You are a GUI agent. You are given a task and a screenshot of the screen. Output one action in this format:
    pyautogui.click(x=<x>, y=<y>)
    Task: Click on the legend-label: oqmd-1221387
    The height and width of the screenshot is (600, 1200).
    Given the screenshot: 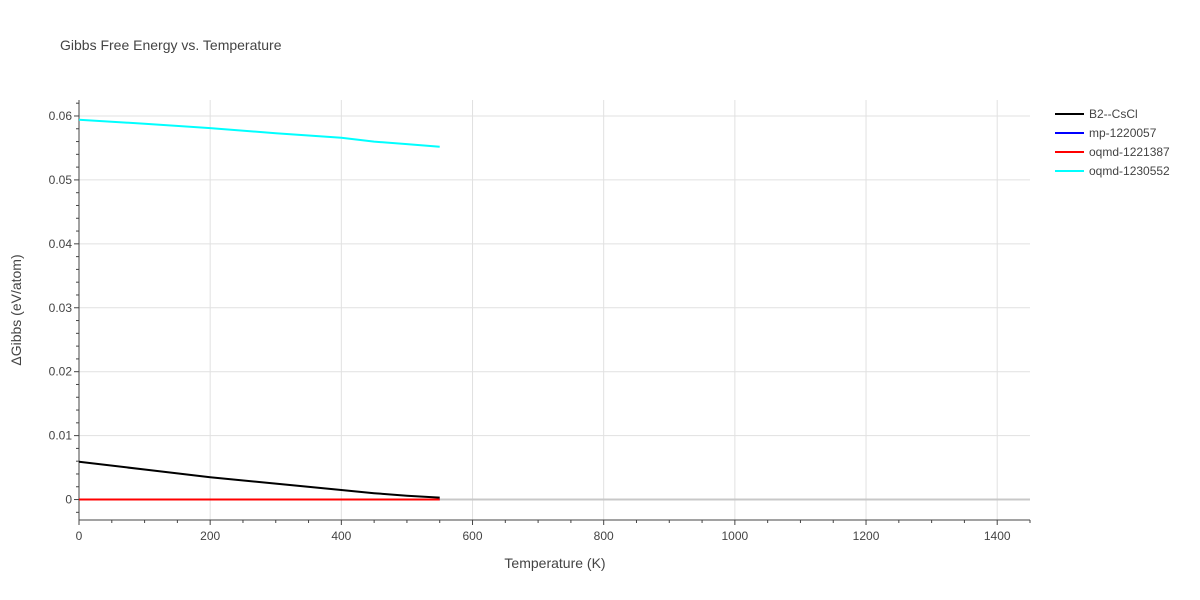 What is the action you would take?
    pyautogui.click(x=1129, y=152)
    